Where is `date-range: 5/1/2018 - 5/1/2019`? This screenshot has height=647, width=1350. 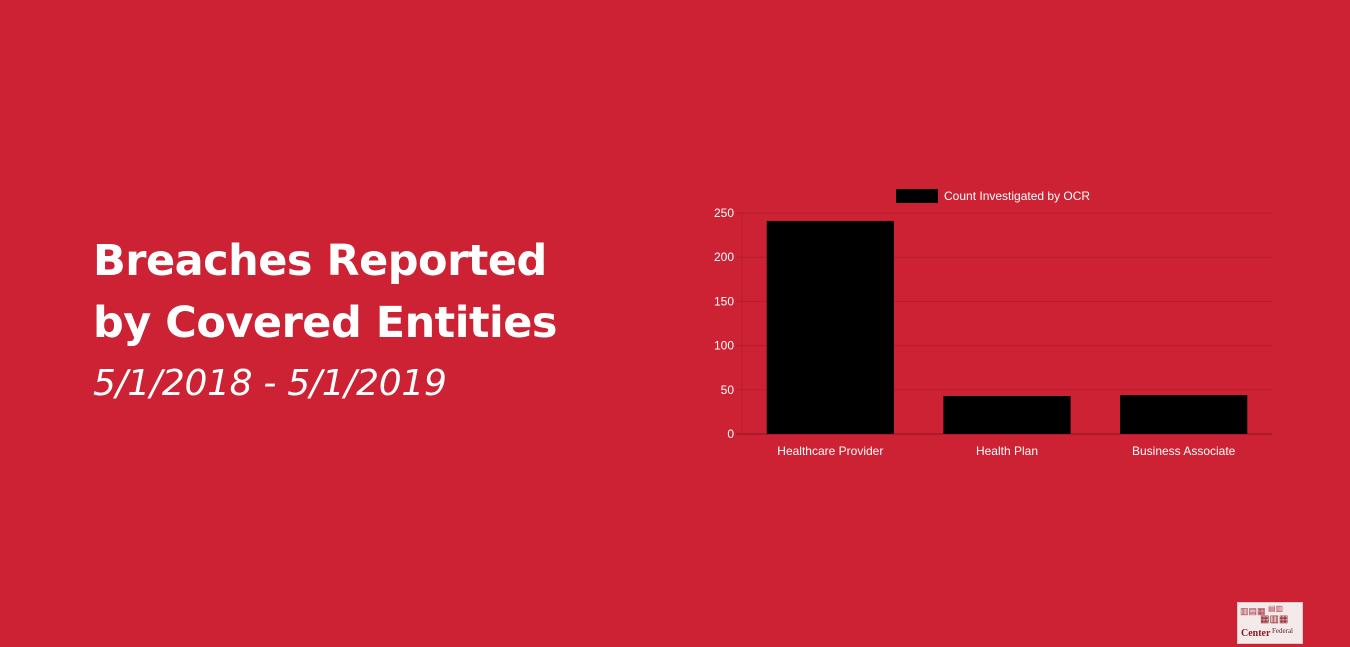
date-range: 5/1/2018 - 5/1/2019 is located at coordinates (270, 383).